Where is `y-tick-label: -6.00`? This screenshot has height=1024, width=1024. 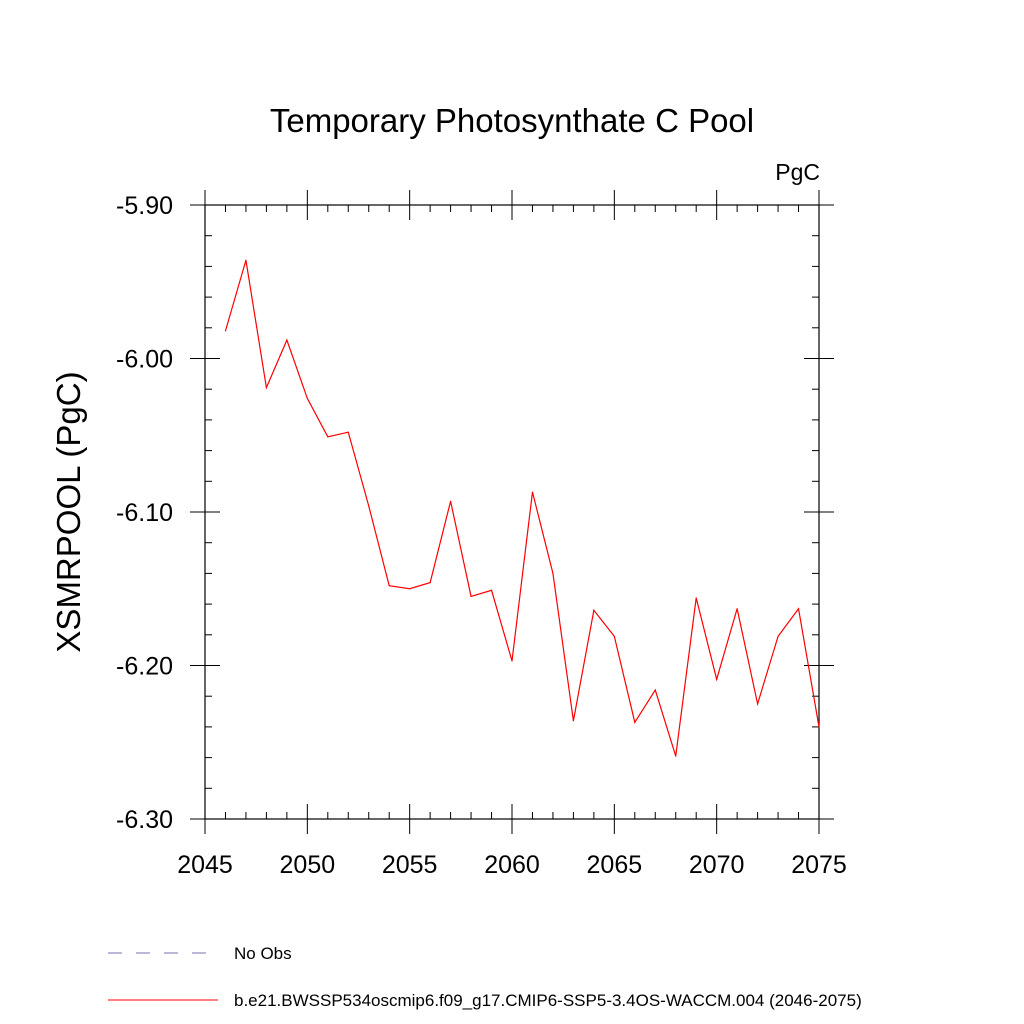
y-tick-label: -6.00 is located at coordinates (144, 360).